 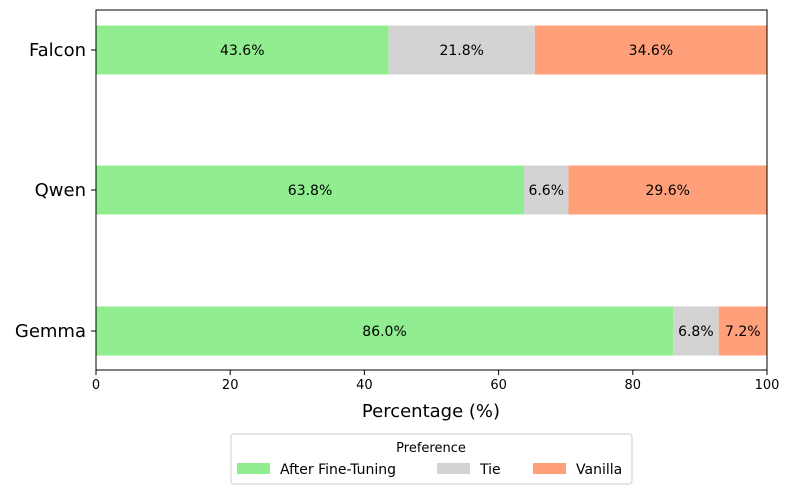 I want to click on y-tick-label-gemma: Gemma, so click(x=50, y=331).